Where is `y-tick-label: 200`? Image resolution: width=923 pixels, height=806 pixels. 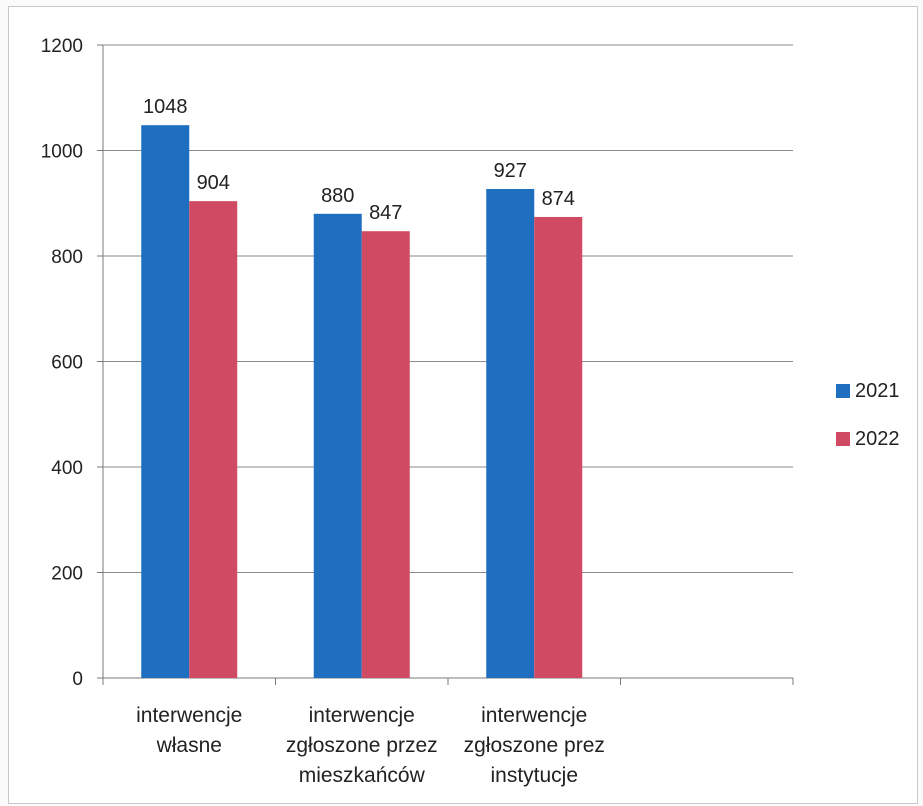 y-tick-label: 200 is located at coordinates (67, 574).